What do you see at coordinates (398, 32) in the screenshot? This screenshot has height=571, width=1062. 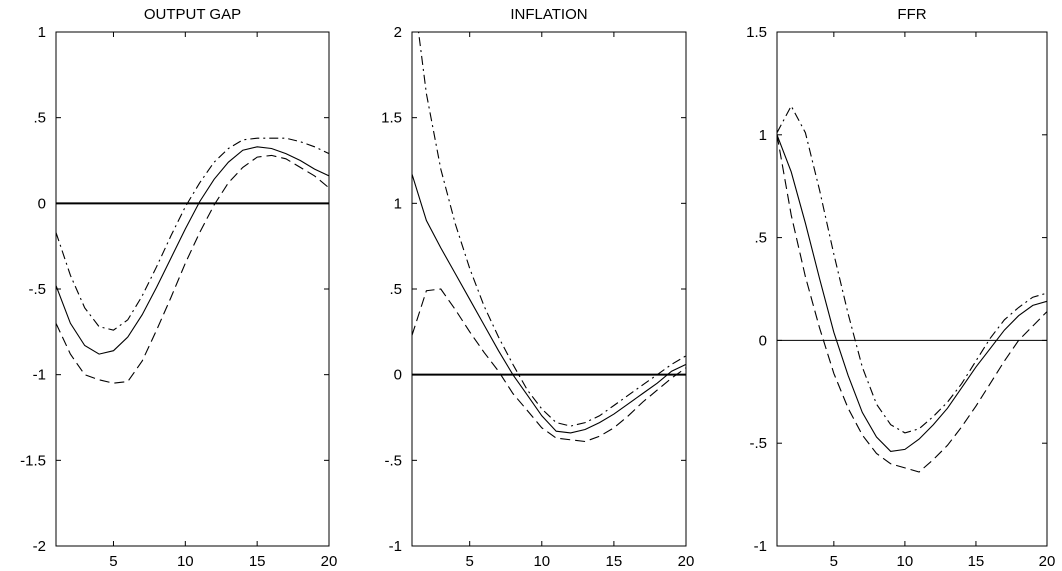 I see `y-tick-label: 2` at bounding box center [398, 32].